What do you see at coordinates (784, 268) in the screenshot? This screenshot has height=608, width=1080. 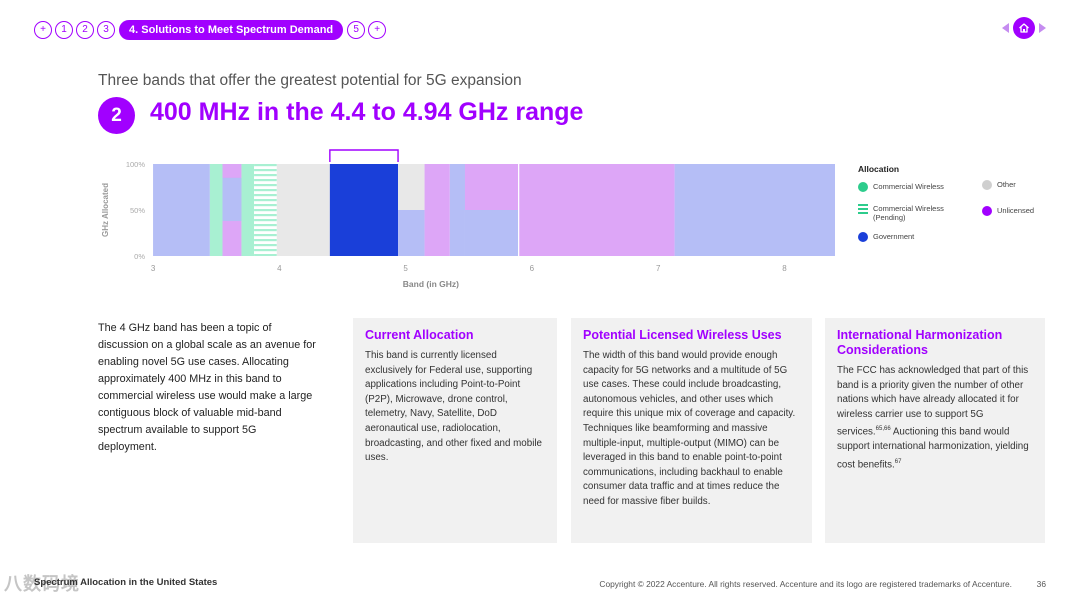 I see `x-tick-label: 8` at bounding box center [784, 268].